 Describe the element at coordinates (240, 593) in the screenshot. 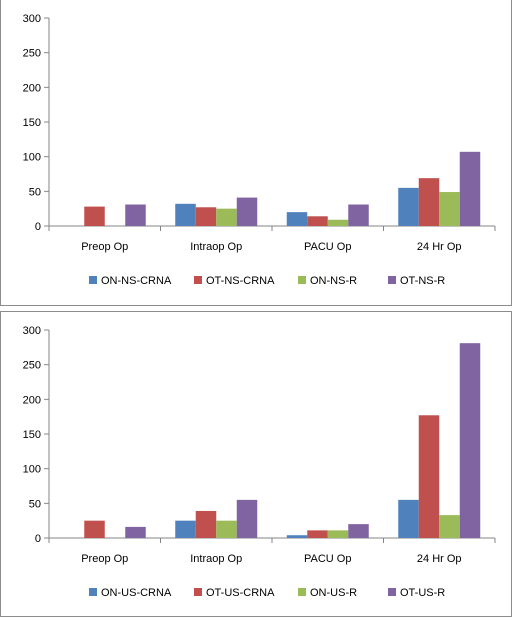

I see `legend-label: OT-US-CRNA` at that location.